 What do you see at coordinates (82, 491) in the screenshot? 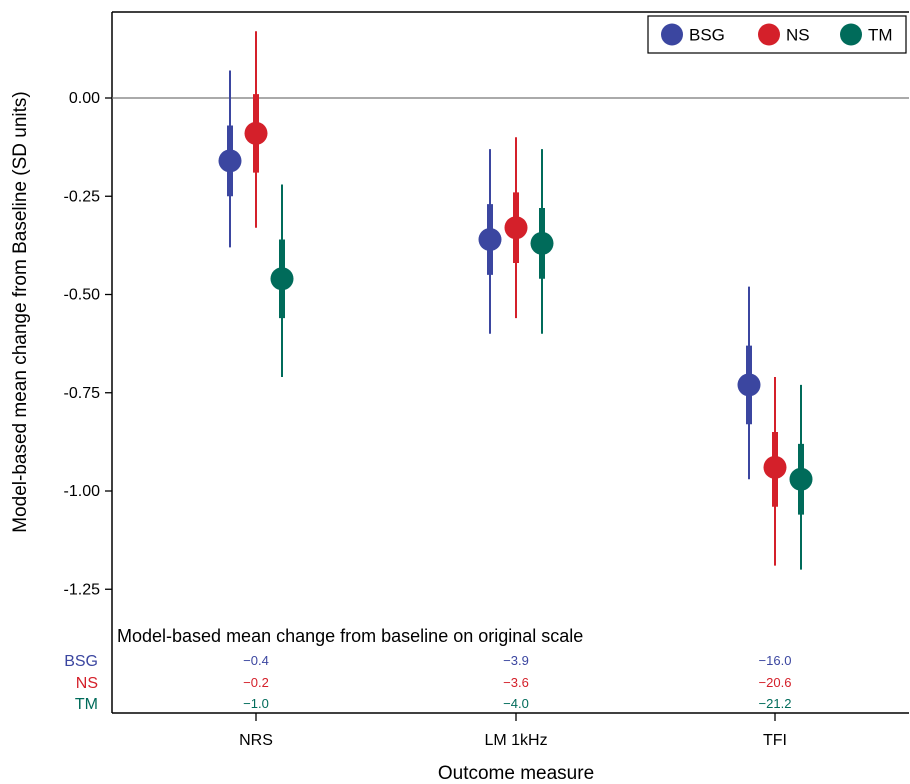
I see `y-tick-label: -1.00` at bounding box center [82, 491].